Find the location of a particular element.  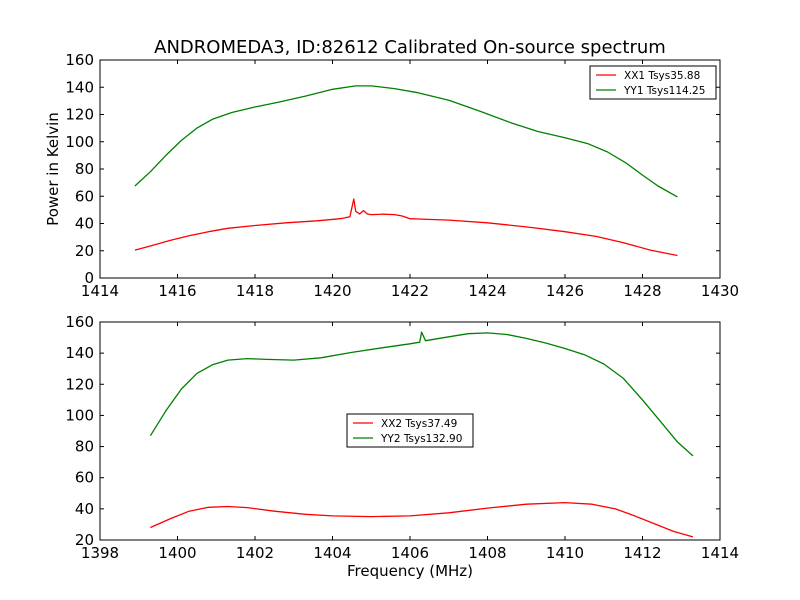

plot1-xtick-label-2: 1418 is located at coordinates (255, 291).